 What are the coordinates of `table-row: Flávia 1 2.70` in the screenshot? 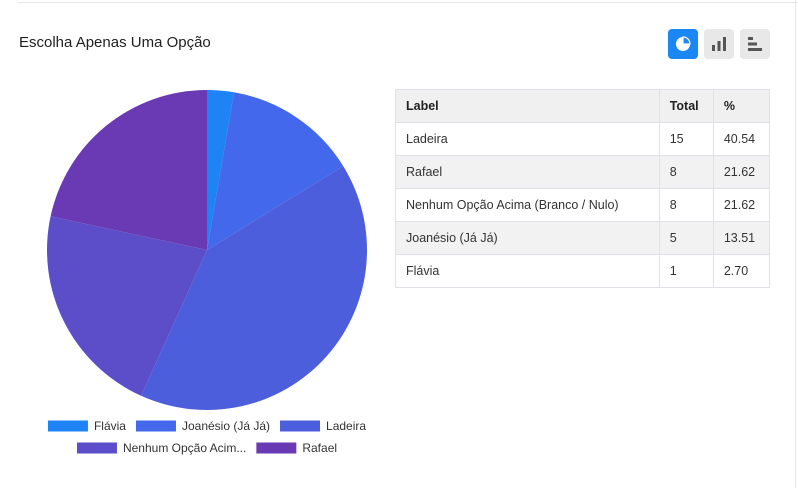 It's located at (583, 271).